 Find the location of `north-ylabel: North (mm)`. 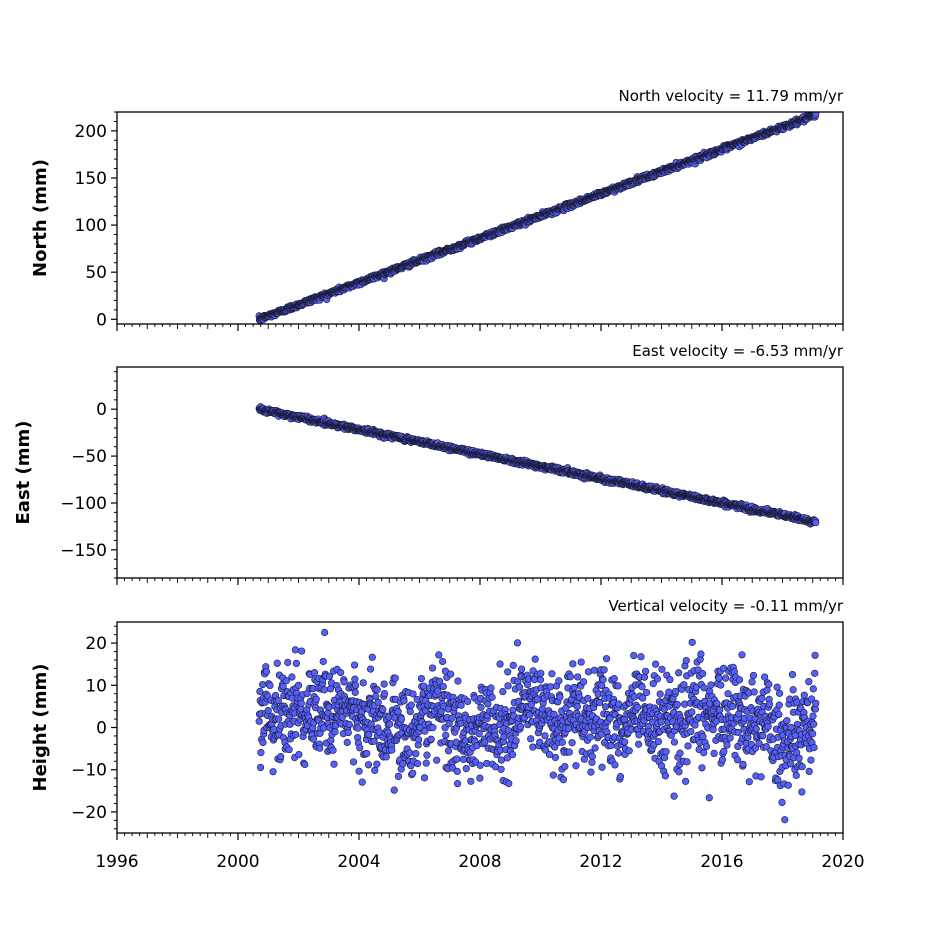

north-ylabel: North (mm) is located at coordinates (40, 218).